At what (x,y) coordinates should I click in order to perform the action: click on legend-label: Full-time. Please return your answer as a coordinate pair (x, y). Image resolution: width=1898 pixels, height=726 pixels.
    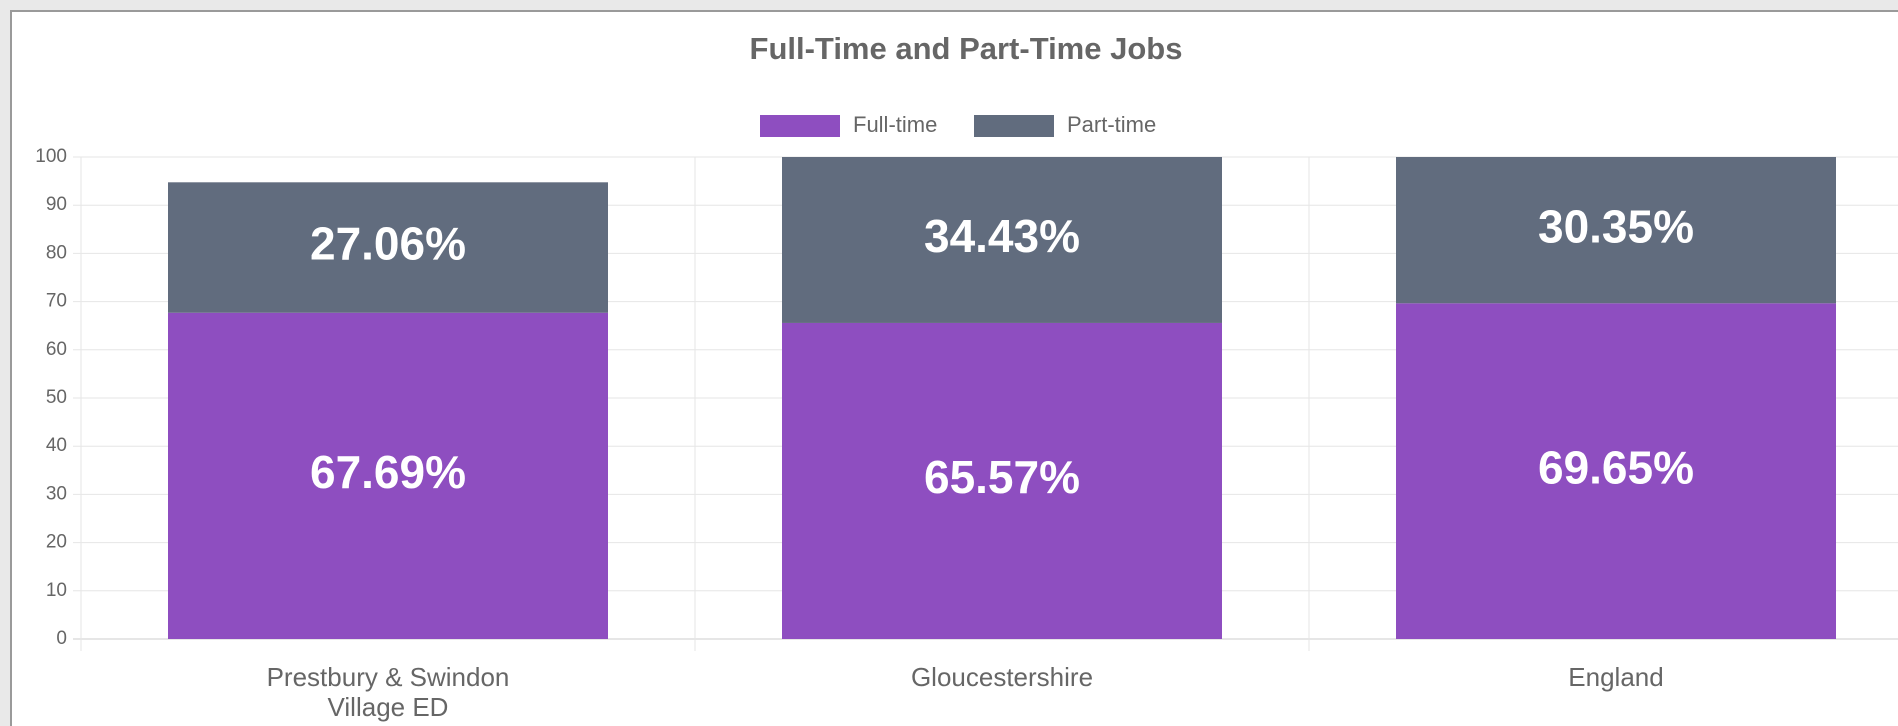
    Looking at the image, I should click on (895, 124).